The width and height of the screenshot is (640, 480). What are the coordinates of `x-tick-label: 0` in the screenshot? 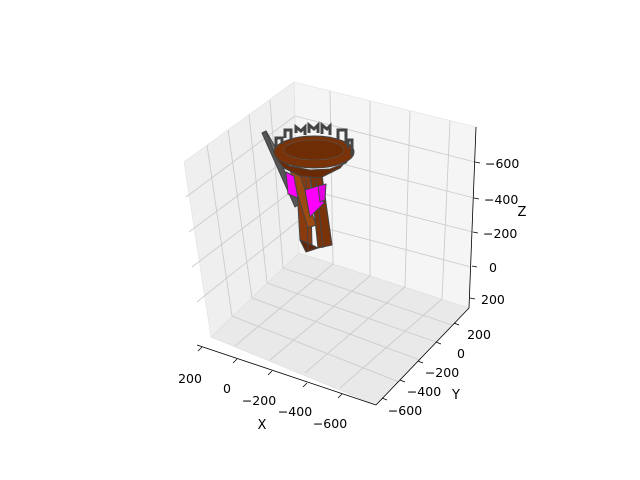 It's located at (227, 388).